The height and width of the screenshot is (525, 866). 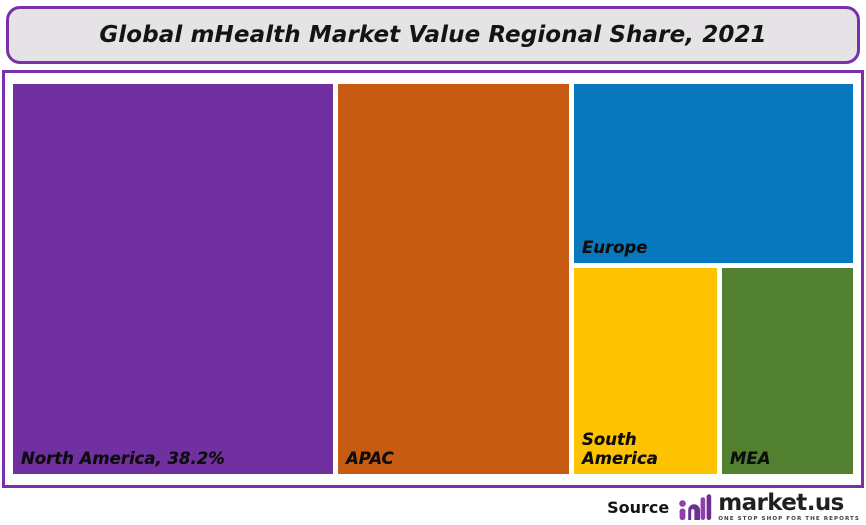 What do you see at coordinates (781, 503) in the screenshot?
I see `brand-name: market.us` at bounding box center [781, 503].